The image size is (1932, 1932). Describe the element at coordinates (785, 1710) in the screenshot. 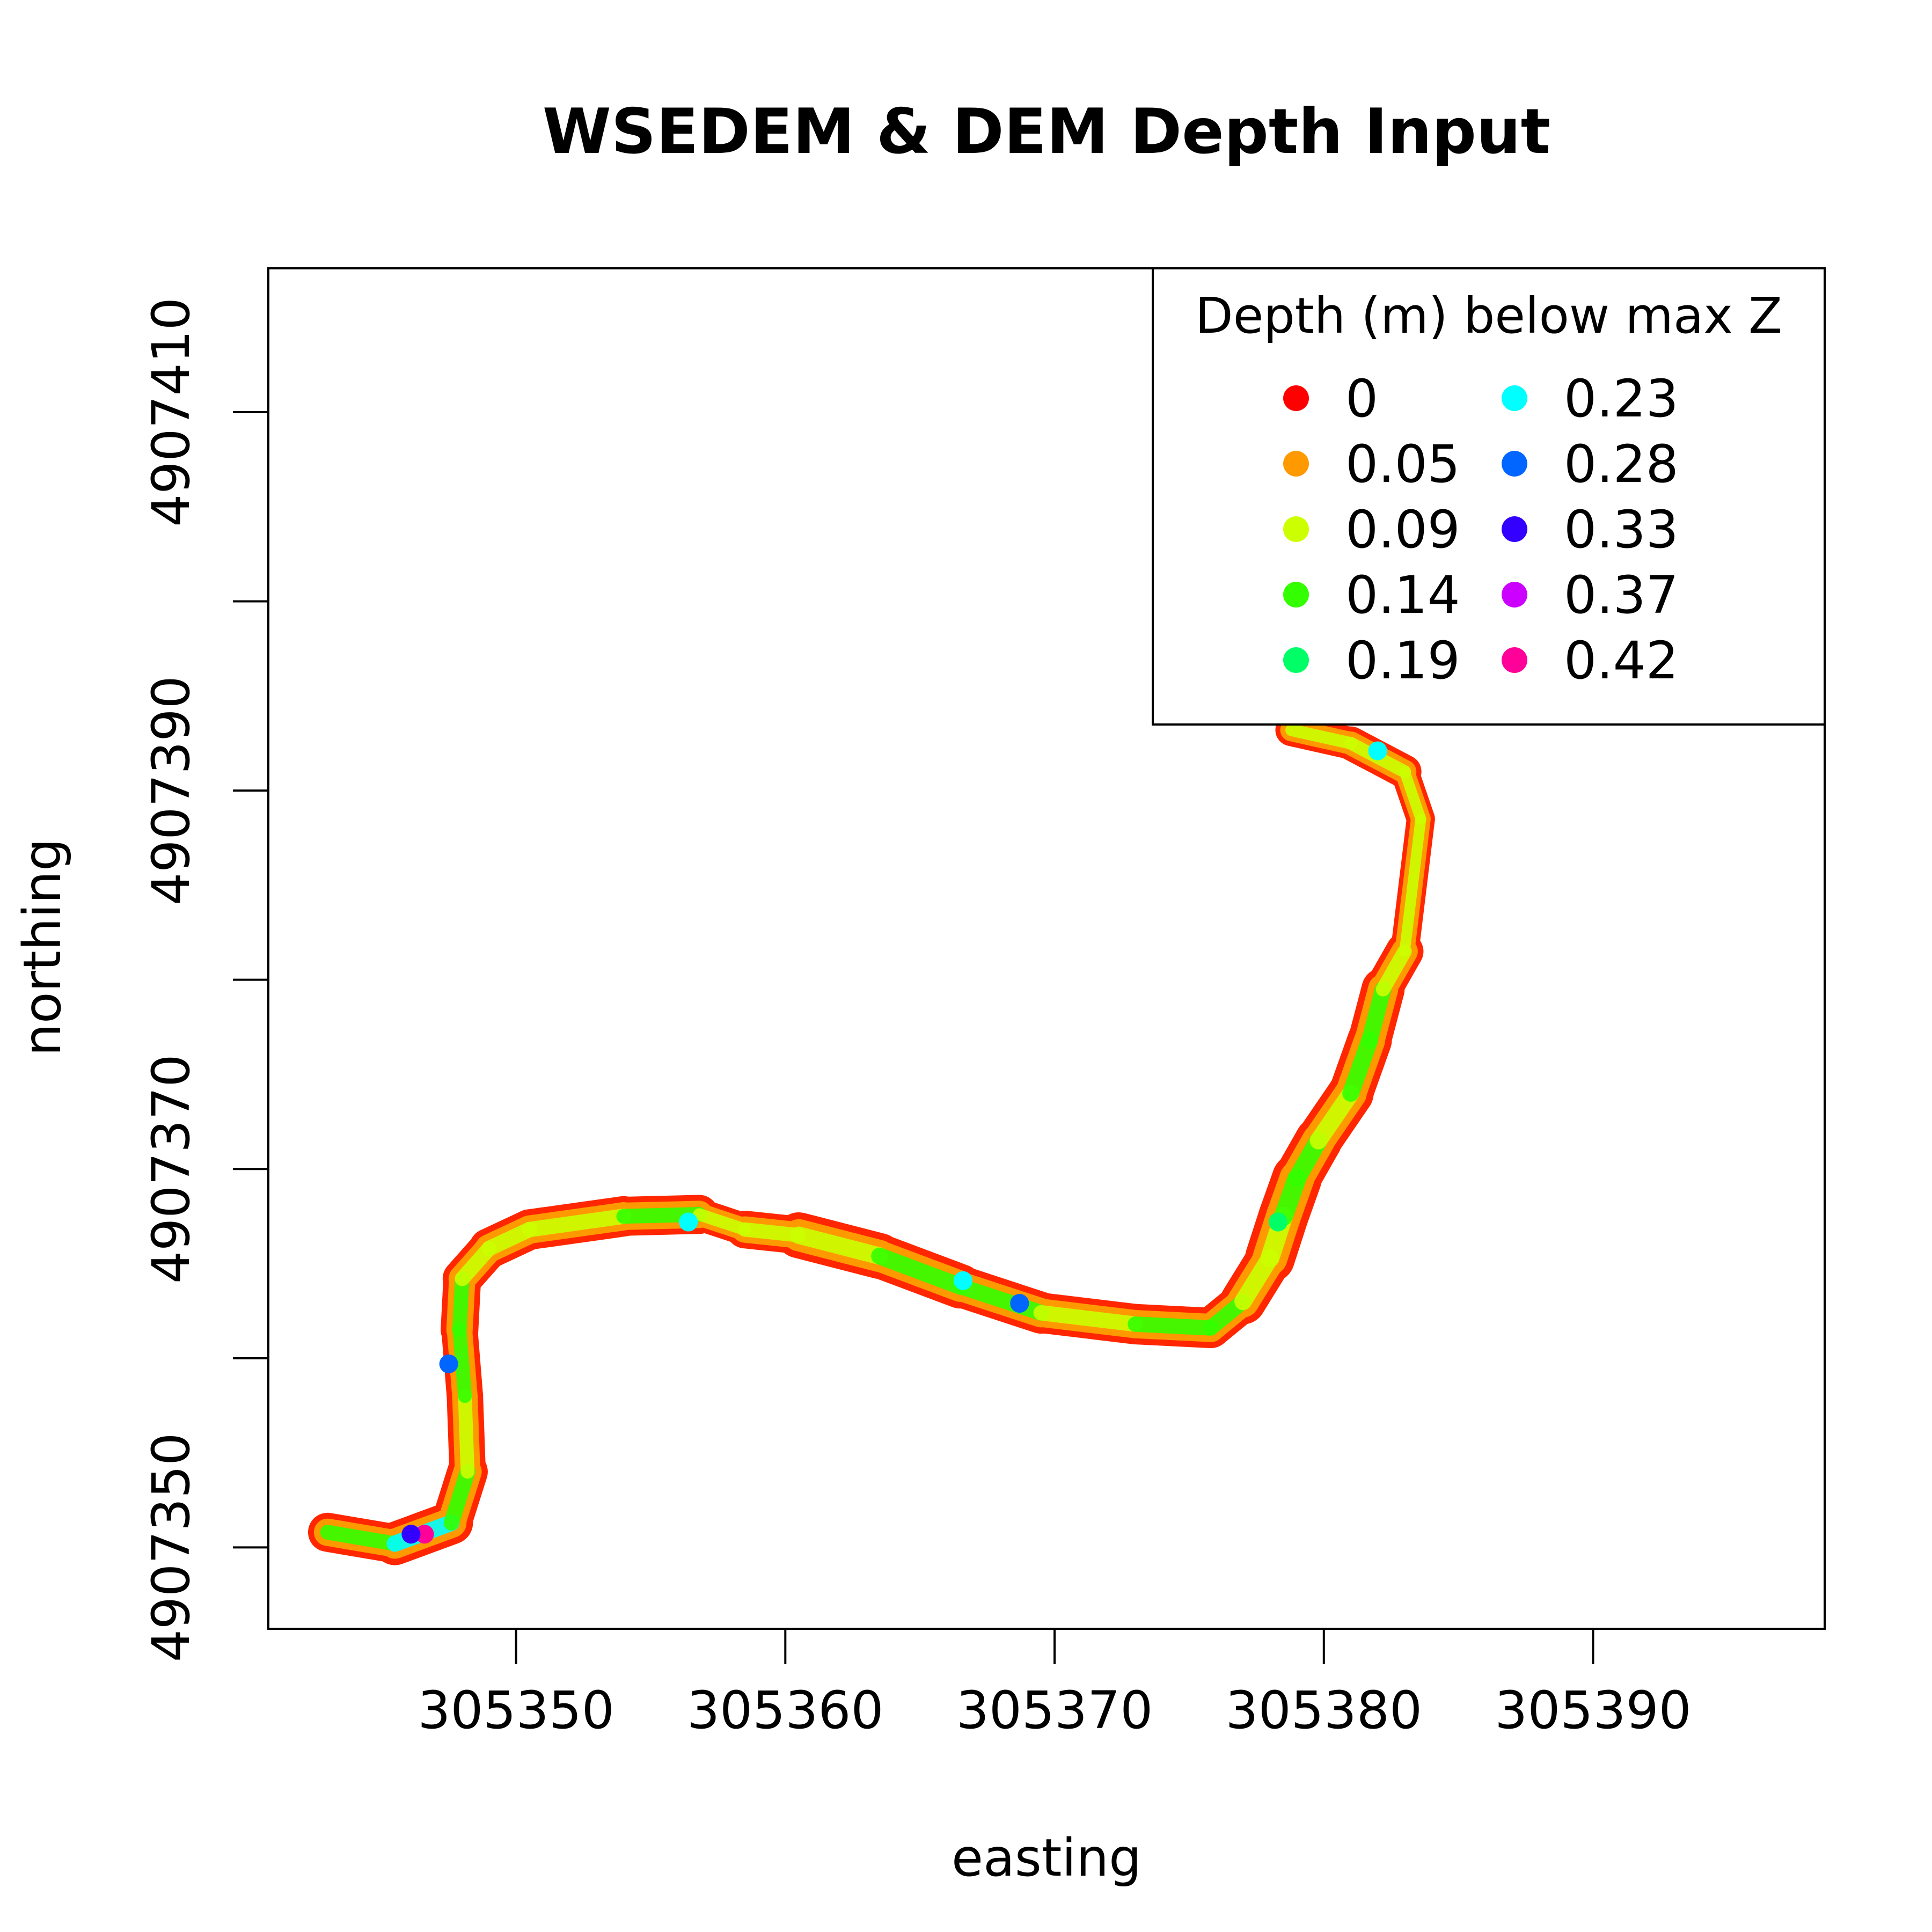

I see `x-tick-label: 305360` at that location.